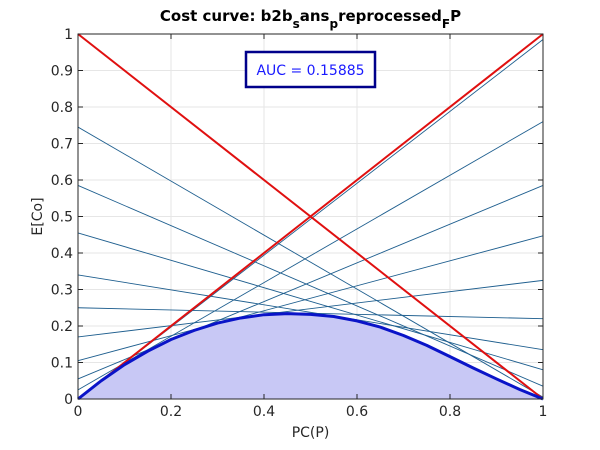 This screenshot has height=450, width=600. I want to click on y-tick-label: 0.7, so click(62, 145).